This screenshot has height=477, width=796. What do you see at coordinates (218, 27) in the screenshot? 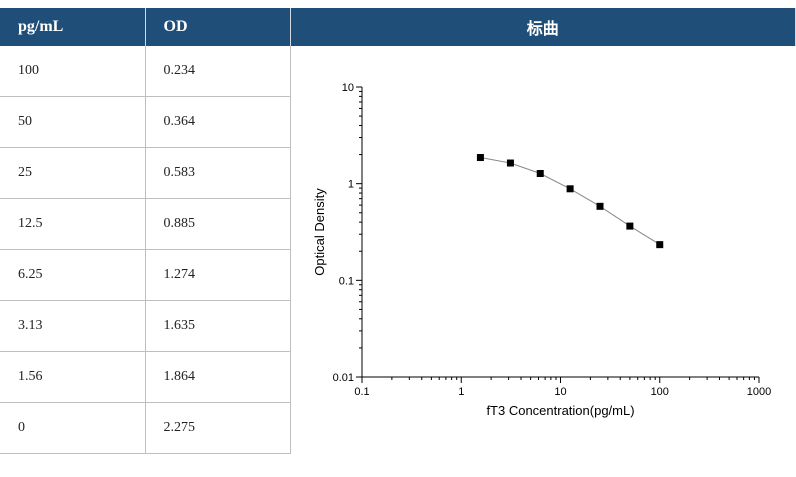
I see `header-od: OD` at bounding box center [218, 27].